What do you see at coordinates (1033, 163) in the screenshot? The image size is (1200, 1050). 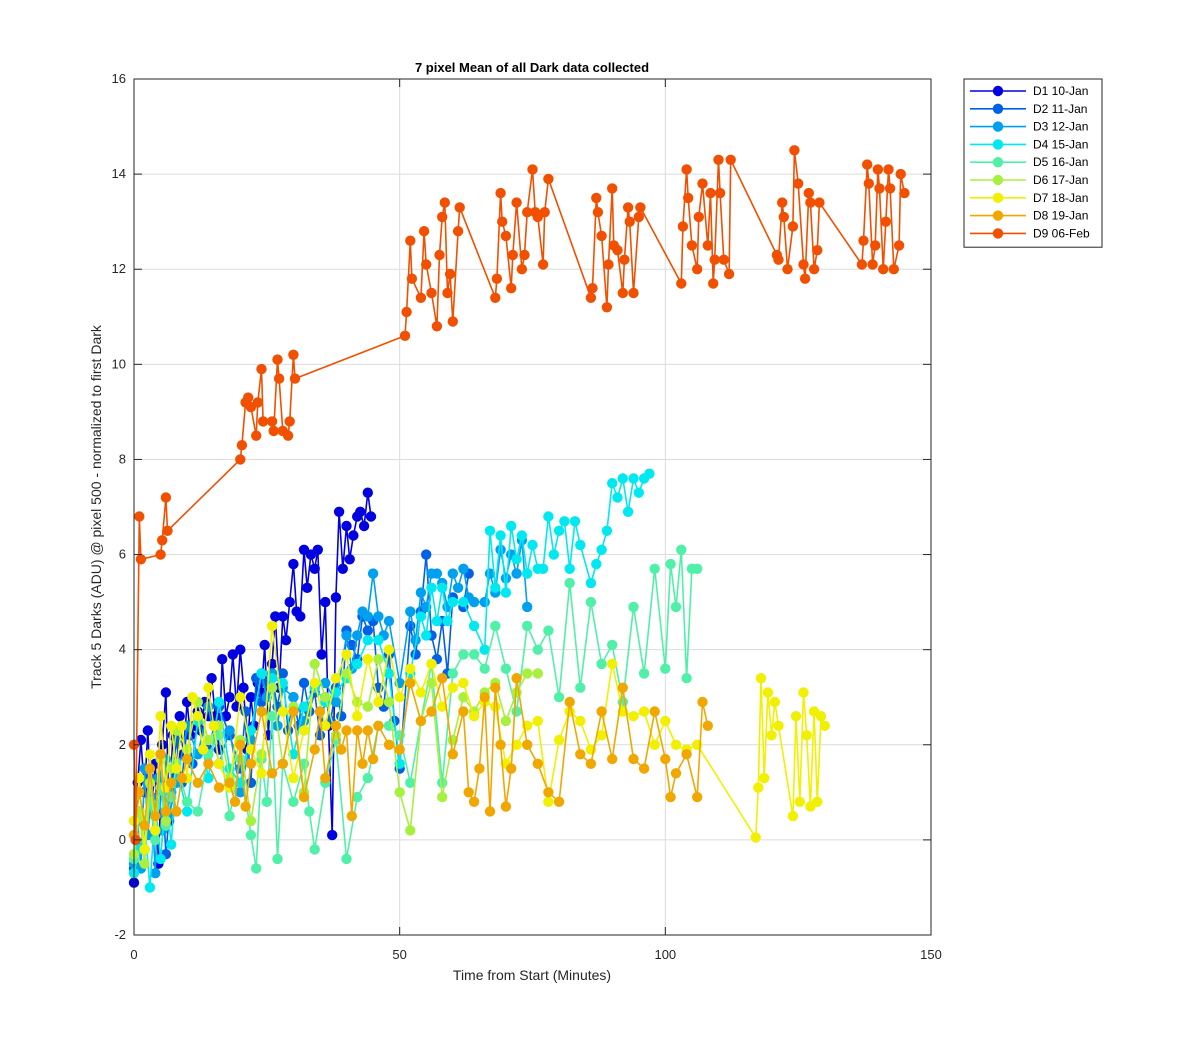 I see `legend-box` at bounding box center [1033, 163].